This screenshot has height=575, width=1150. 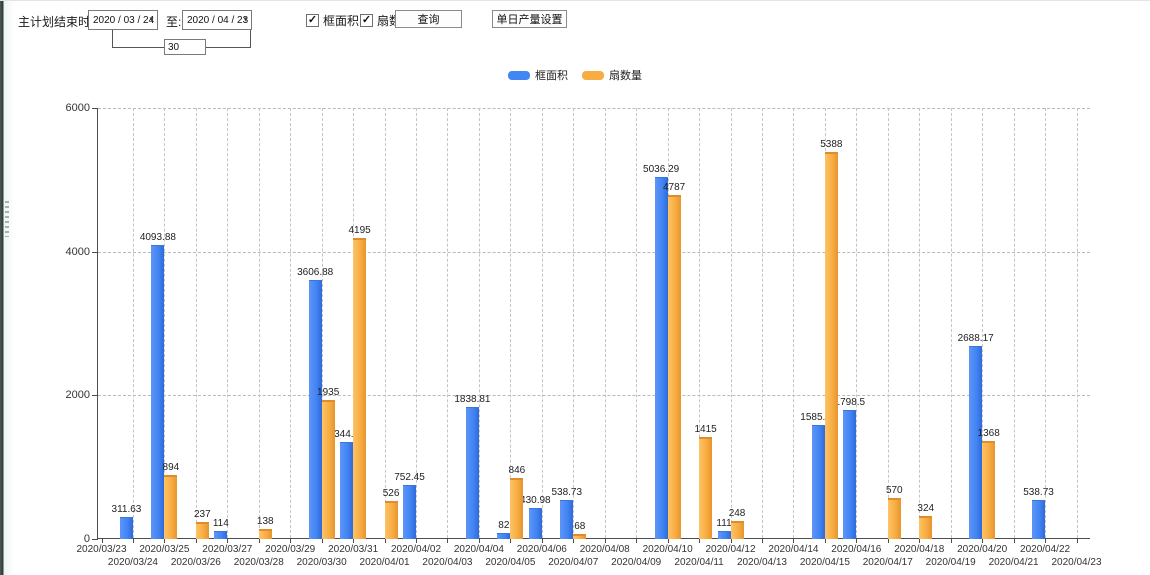 I want to click on x-axis-tick-label: 2020/04/20, so click(x=982, y=549).